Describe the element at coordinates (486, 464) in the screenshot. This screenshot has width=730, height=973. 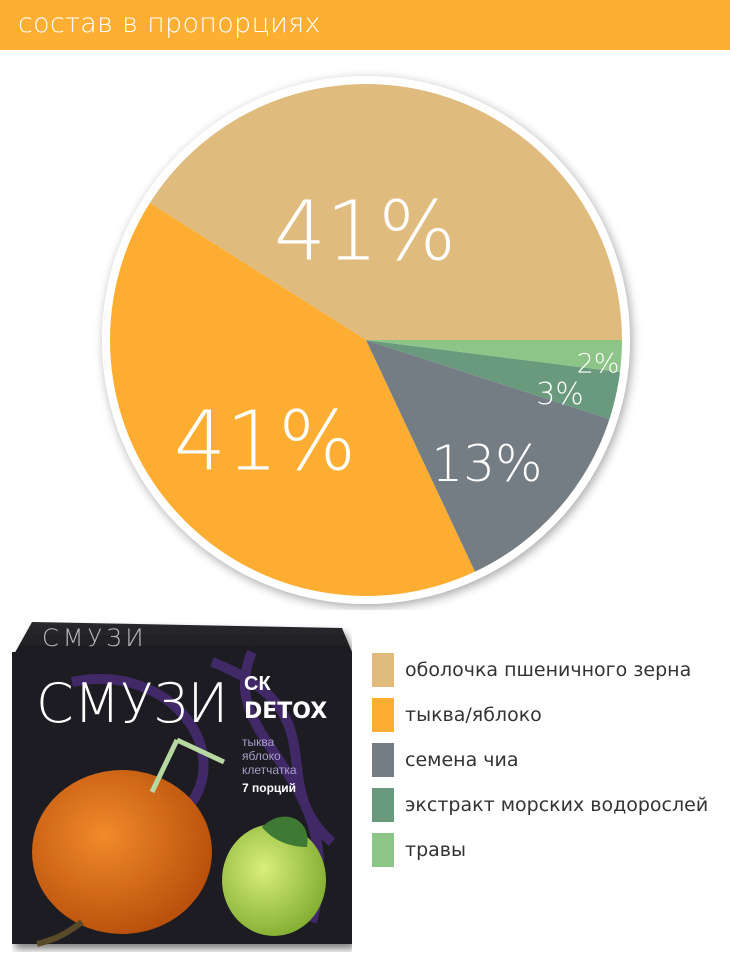
I see `slice-label: 13%` at that location.